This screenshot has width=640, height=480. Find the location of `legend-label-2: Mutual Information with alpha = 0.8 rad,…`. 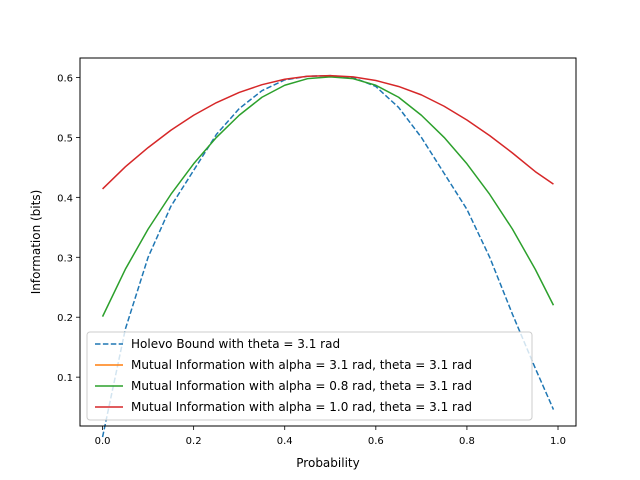

legend-label-2: Mutual Information with alpha = 0.8 rad,… is located at coordinates (301, 386).